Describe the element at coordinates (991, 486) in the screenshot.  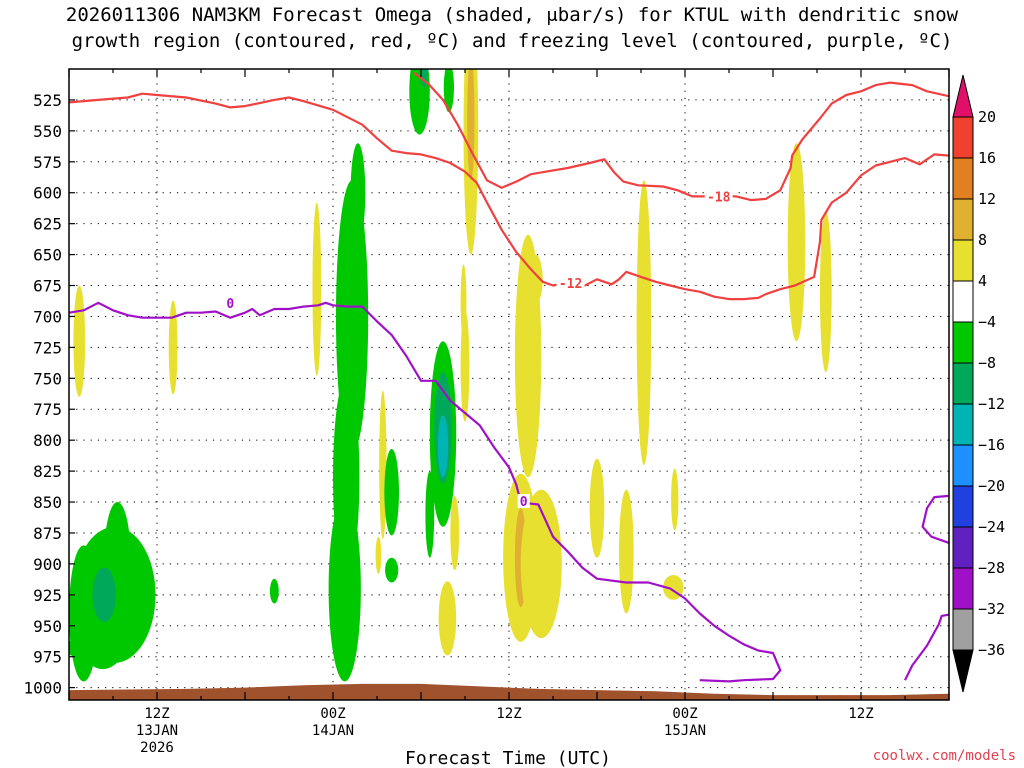
I see `colorbar-label-9: −20` at that location.